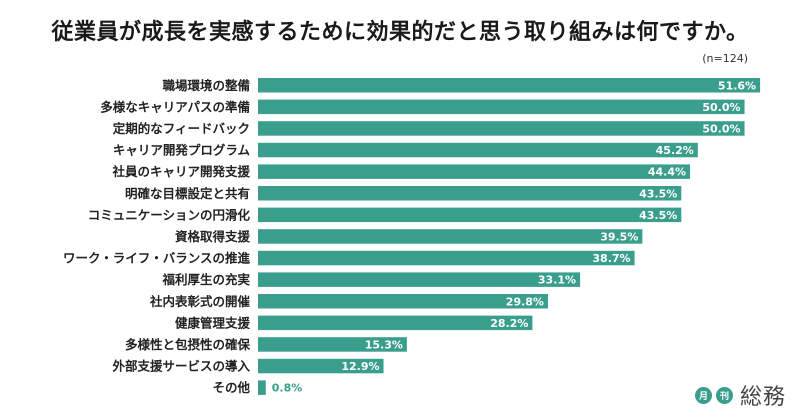 Image resolution: width=800 pixels, height=419 pixels. I want to click on brand-badge-2: 刊, so click(724, 395).